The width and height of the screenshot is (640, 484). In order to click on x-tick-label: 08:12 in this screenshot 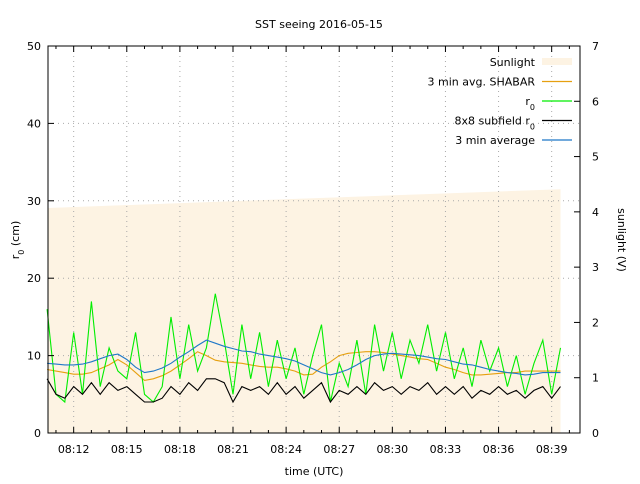, I will do `click(74, 449)`.